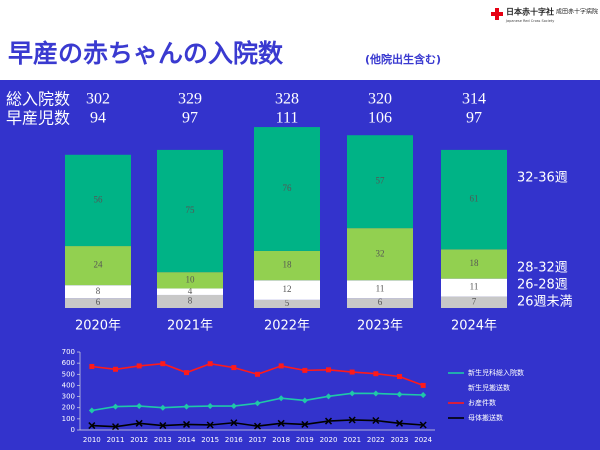 The width and height of the screenshot is (600, 450). I want to click on data-label: 32, so click(380, 253).